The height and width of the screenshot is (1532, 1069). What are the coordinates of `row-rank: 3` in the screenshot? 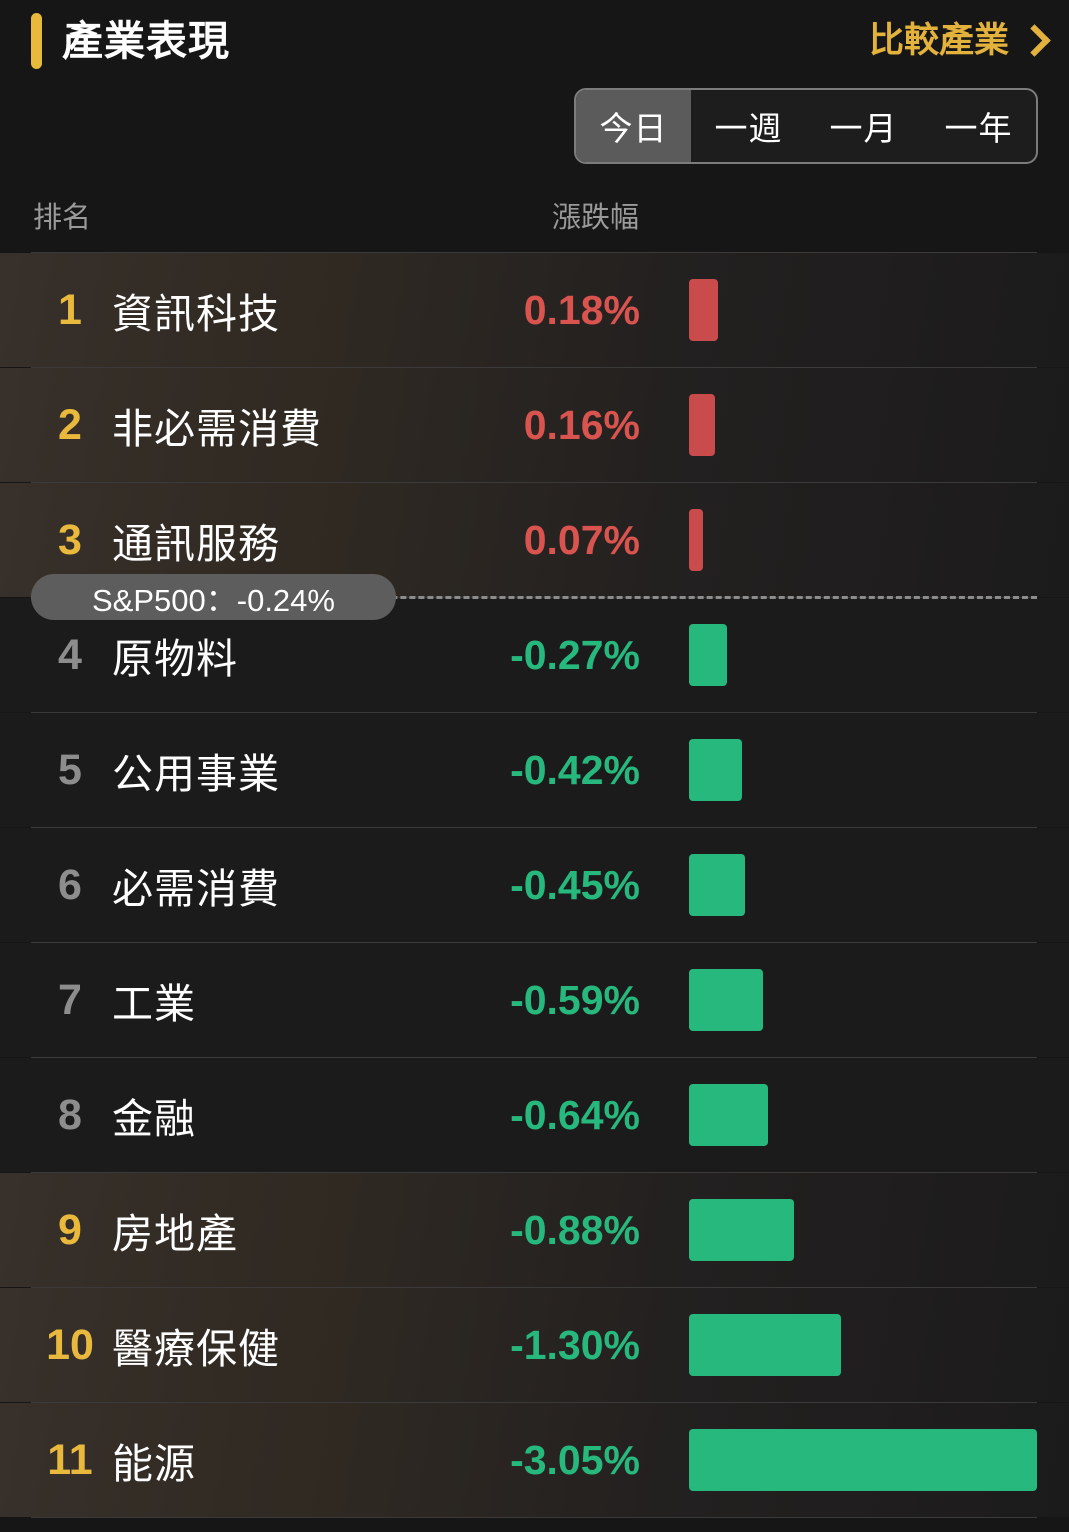 It's located at (70, 539).